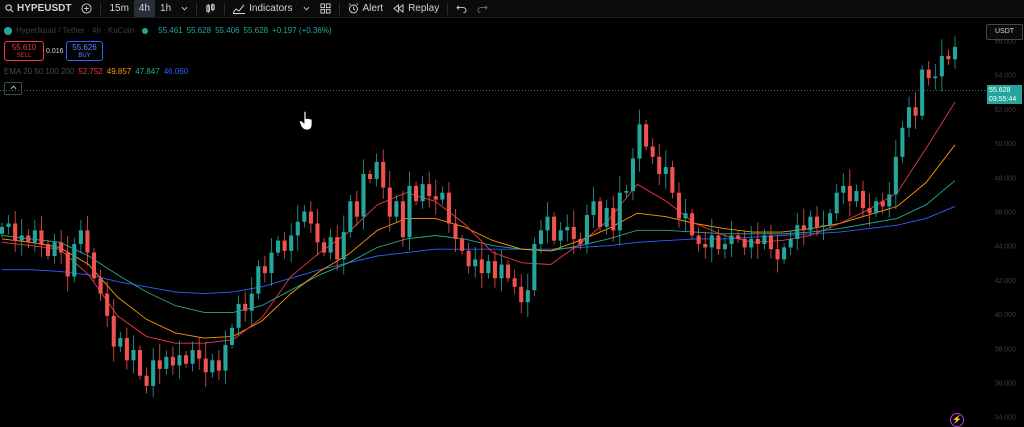 The image size is (1024, 427). Describe the element at coordinates (398, 8) in the screenshot. I see `rewind-icon` at that location.